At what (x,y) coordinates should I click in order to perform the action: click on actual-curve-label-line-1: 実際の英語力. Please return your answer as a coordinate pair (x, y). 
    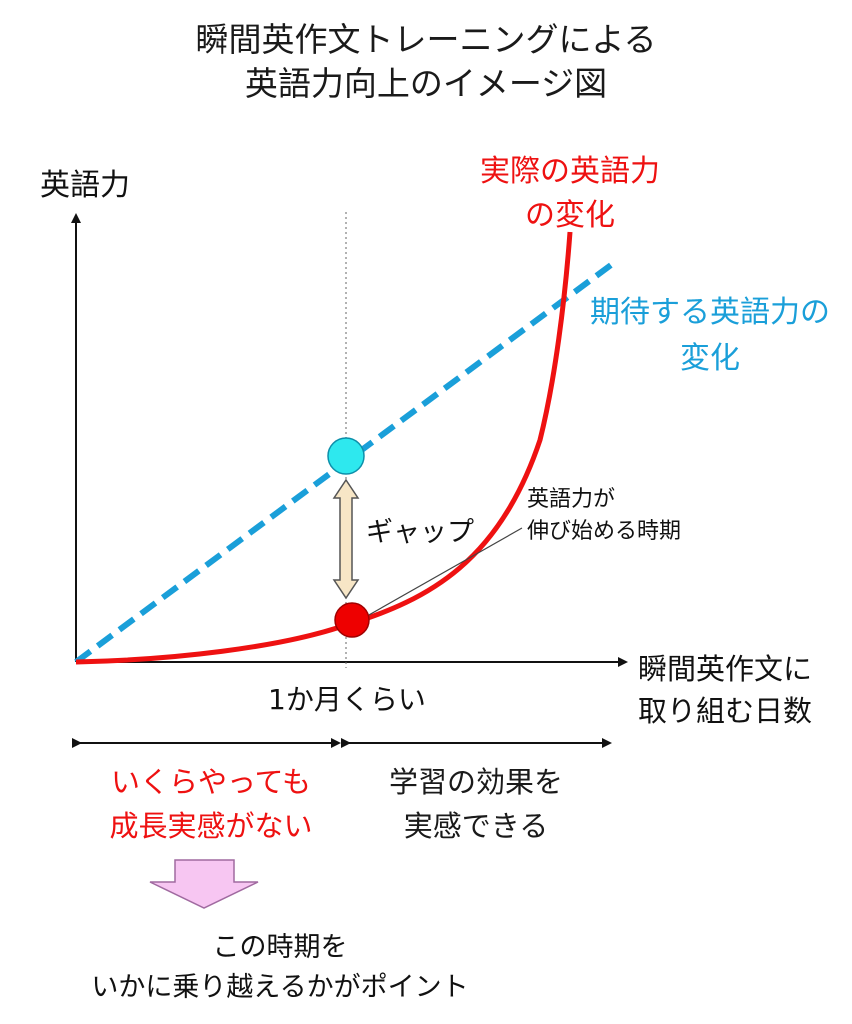
    Looking at the image, I should click on (570, 171).